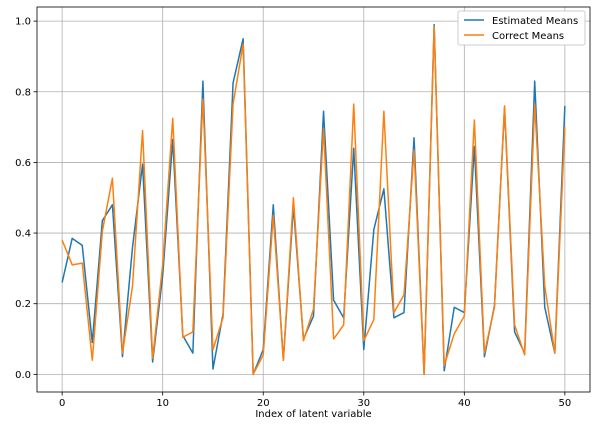 Image resolution: width=595 pixels, height=425 pixels. I want to click on y-tick-label: 0.2, so click(23, 304).